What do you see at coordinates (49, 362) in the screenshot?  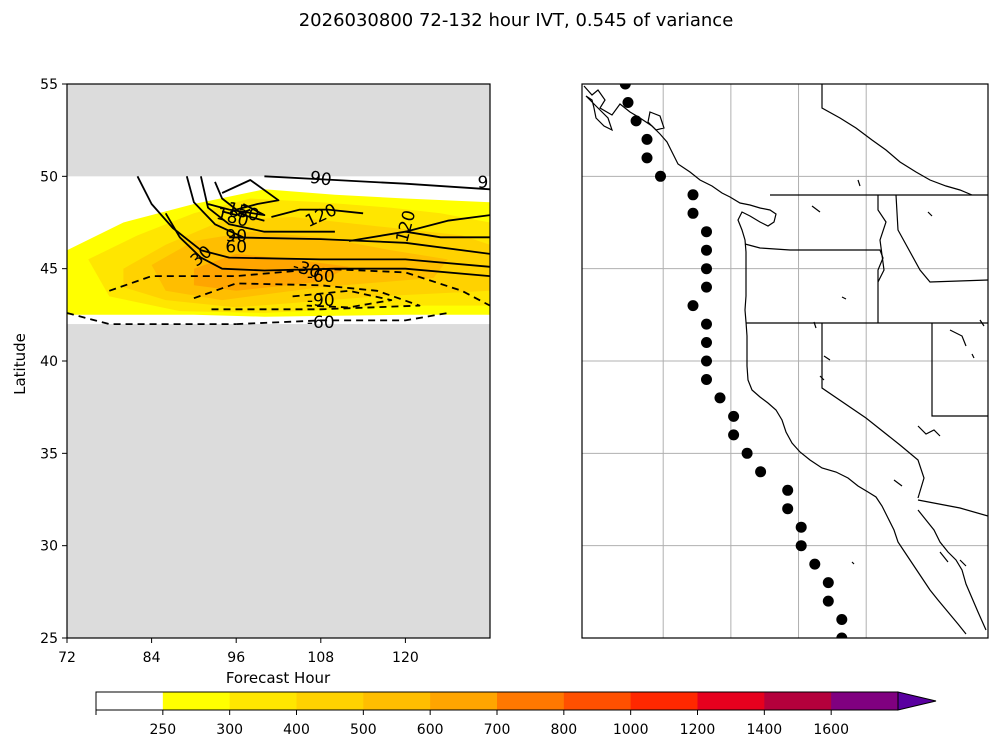 I see `y-tick-label: 40` at bounding box center [49, 362].